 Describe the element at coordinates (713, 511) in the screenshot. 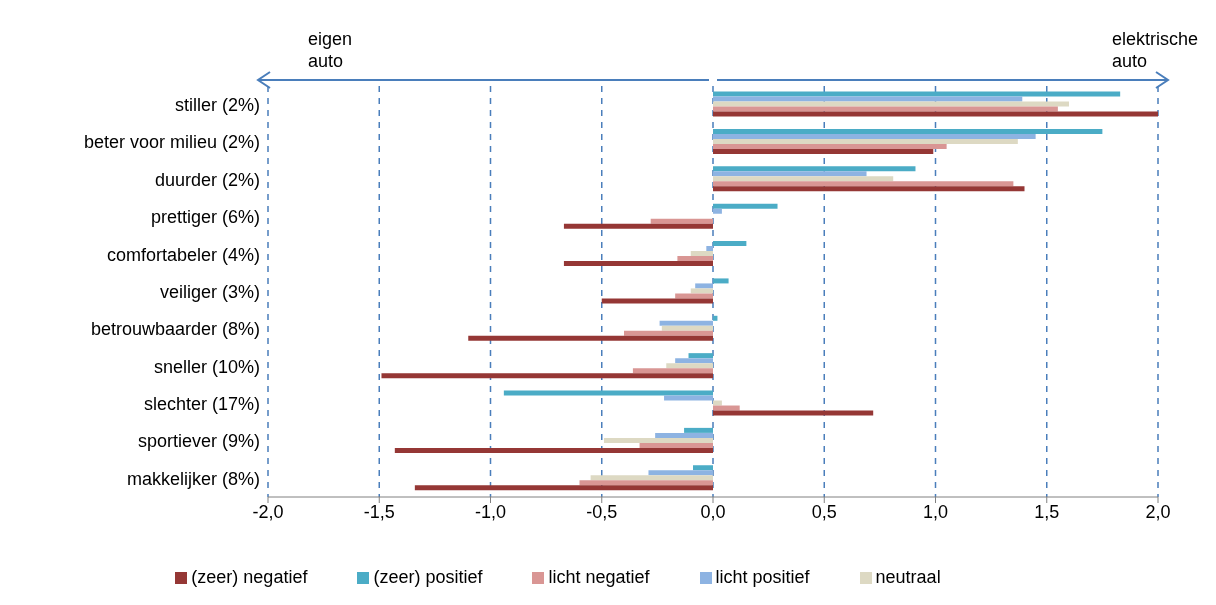

I see `x-tick-label: 0,0` at that location.